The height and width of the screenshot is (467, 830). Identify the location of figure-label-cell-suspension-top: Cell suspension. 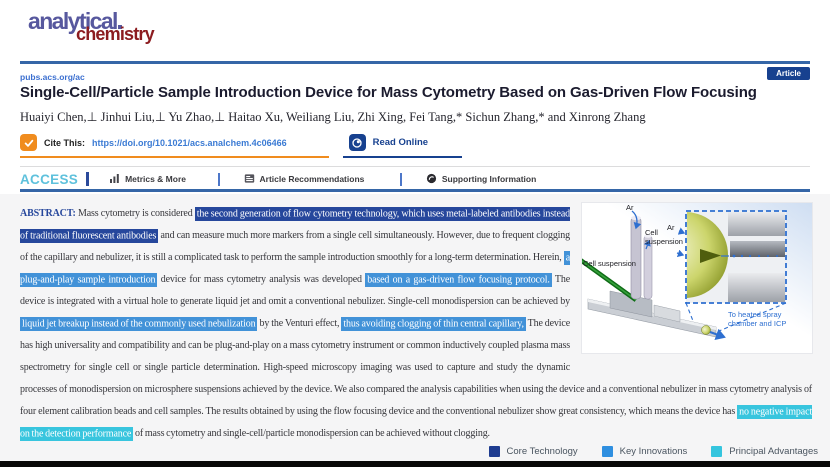
(664, 237).